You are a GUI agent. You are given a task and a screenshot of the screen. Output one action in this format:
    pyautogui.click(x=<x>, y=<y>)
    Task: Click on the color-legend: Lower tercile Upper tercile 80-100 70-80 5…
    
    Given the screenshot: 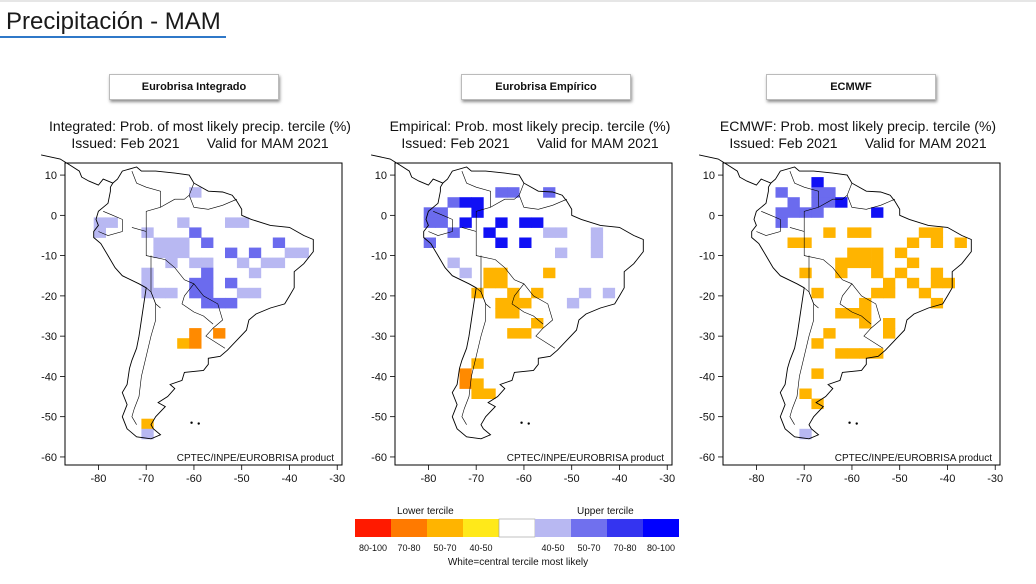 What is the action you would take?
    pyautogui.click(x=520, y=540)
    